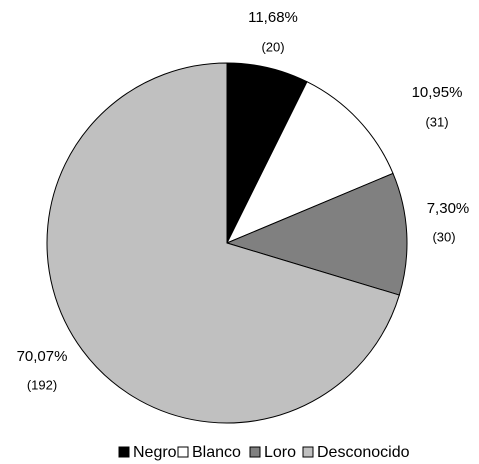  What do you see at coordinates (272, 46) in the screenshot?
I see `count-label: (20)` at bounding box center [272, 46].